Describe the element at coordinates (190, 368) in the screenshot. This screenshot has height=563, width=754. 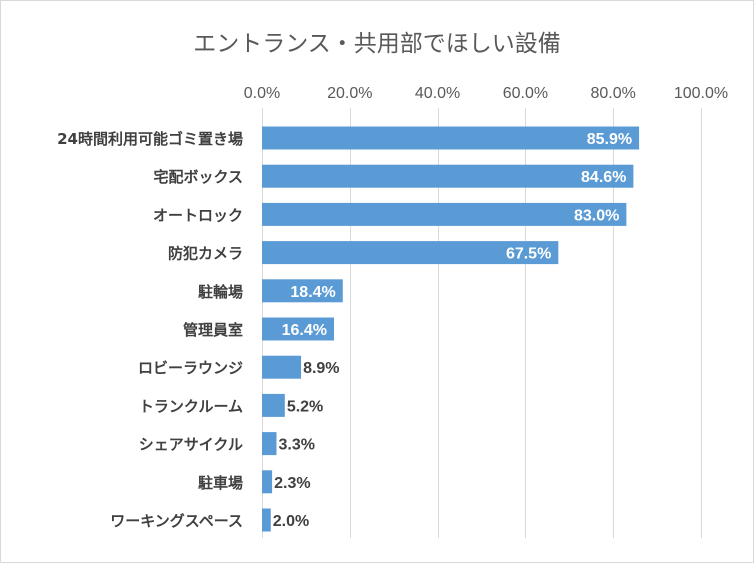
I see `category-label: ロビーラウンジ` at that location.